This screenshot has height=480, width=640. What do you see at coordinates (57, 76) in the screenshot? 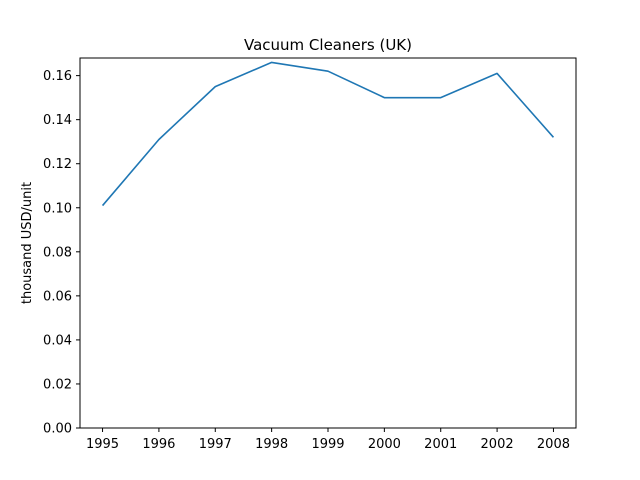
I see `y-tick-label: 0.16` at bounding box center [57, 76].